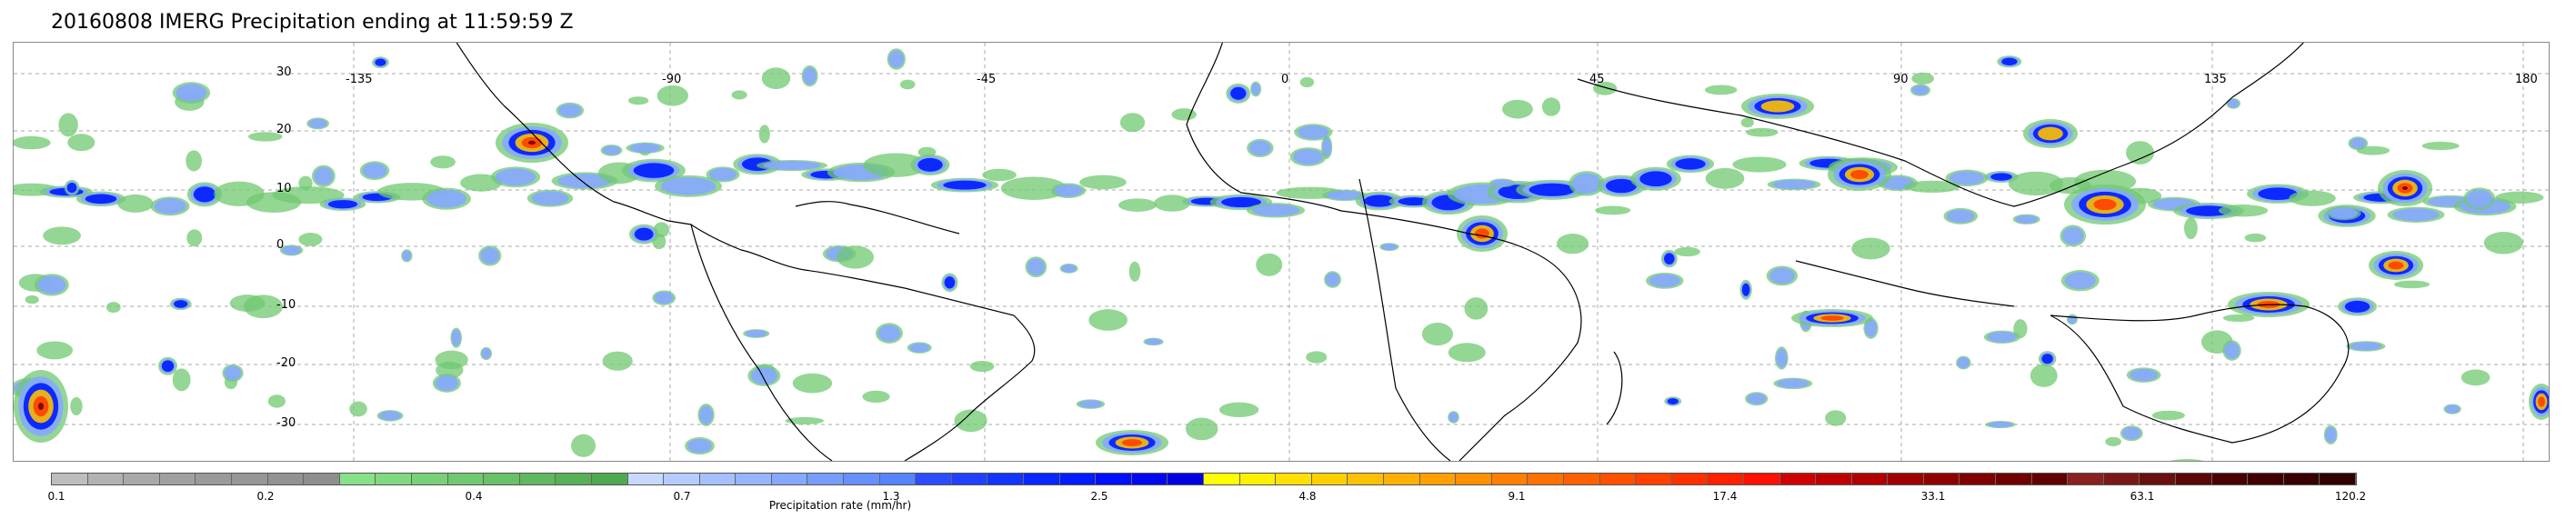  I want to click on colorbar-tick-label: 0.4, so click(474, 496).